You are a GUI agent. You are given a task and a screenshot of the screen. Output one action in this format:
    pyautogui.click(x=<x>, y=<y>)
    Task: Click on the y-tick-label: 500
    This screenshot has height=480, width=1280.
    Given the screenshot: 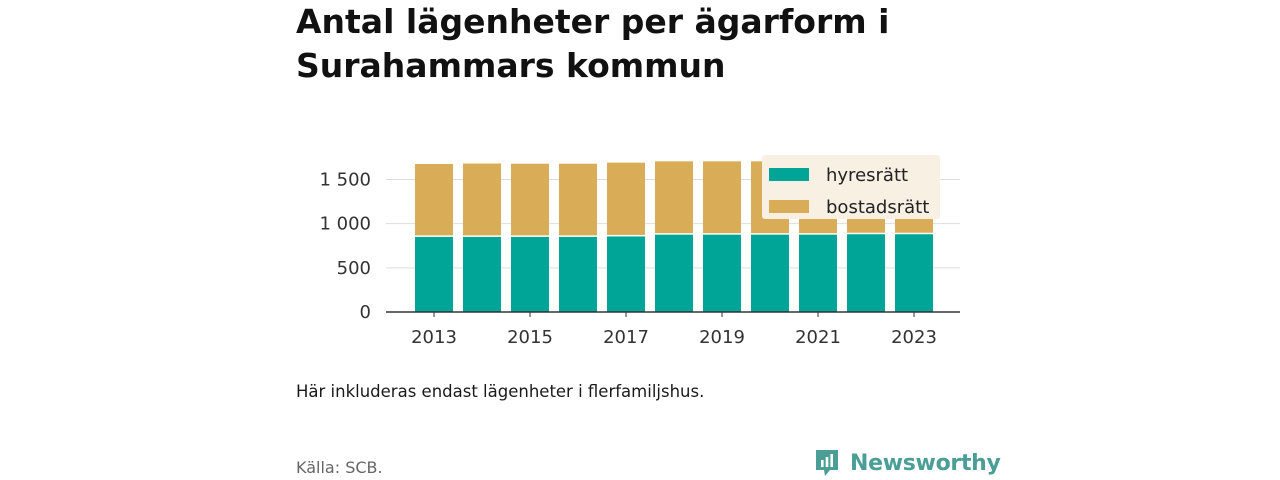 What is the action you would take?
    pyautogui.click(x=354, y=268)
    